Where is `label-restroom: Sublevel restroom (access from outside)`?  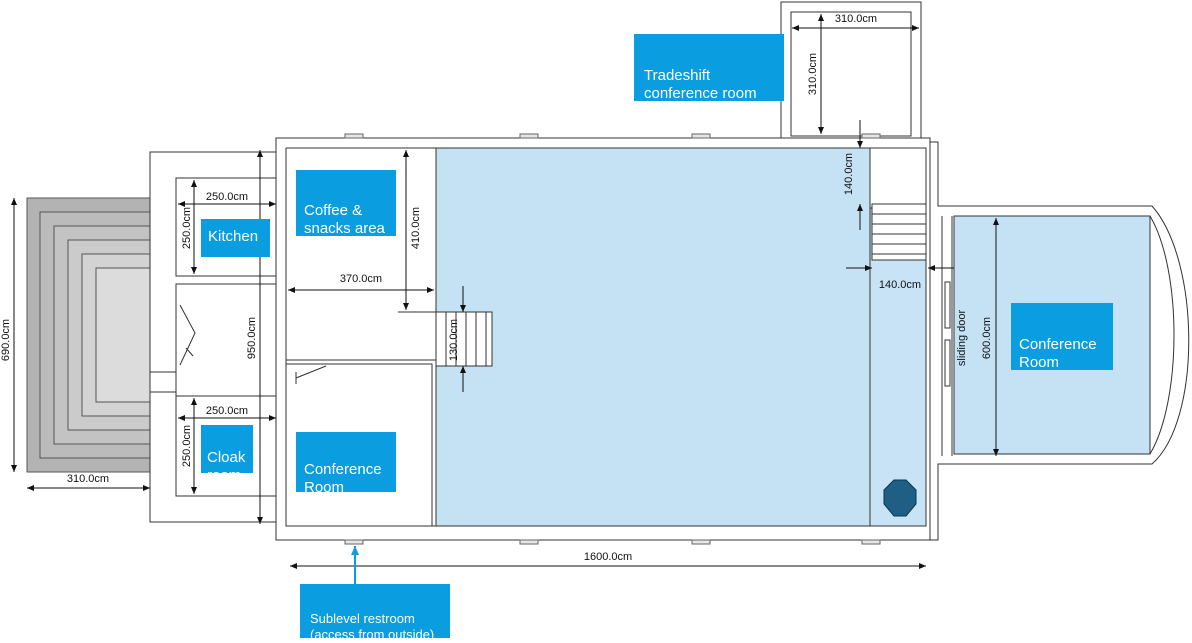
label-restroom: Sublevel restroom (access from outside) is located at coordinates (375, 613).